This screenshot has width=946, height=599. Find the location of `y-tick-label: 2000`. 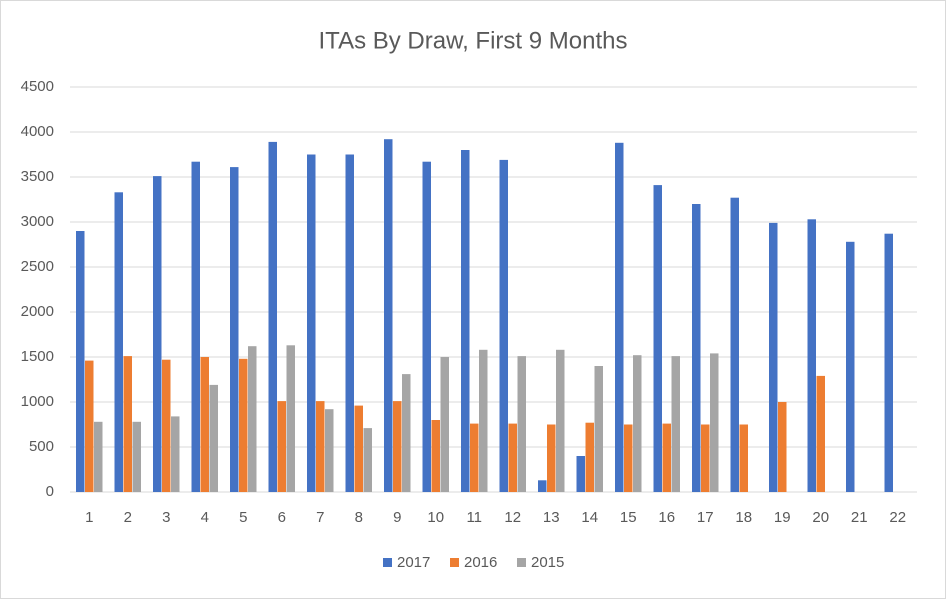

y-tick-label: 2000 is located at coordinates (37, 311).